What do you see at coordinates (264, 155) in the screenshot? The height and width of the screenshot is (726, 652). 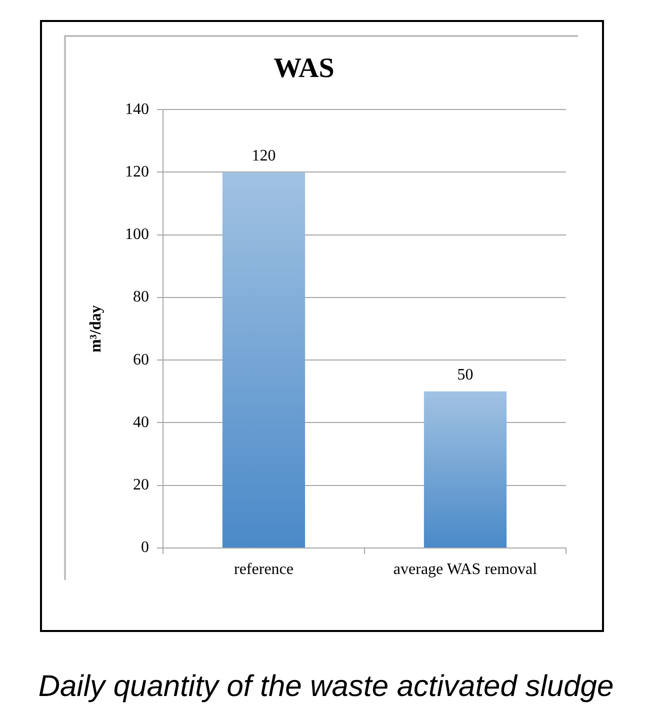 I see `data-label: 120` at bounding box center [264, 155].